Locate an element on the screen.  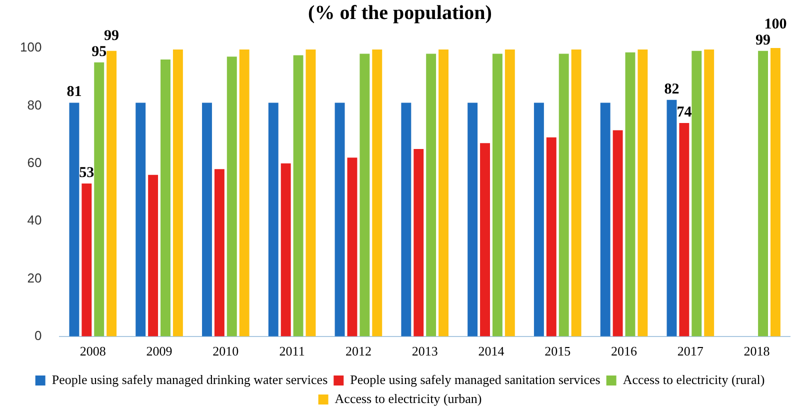
data-label: 100 is located at coordinates (775, 24).